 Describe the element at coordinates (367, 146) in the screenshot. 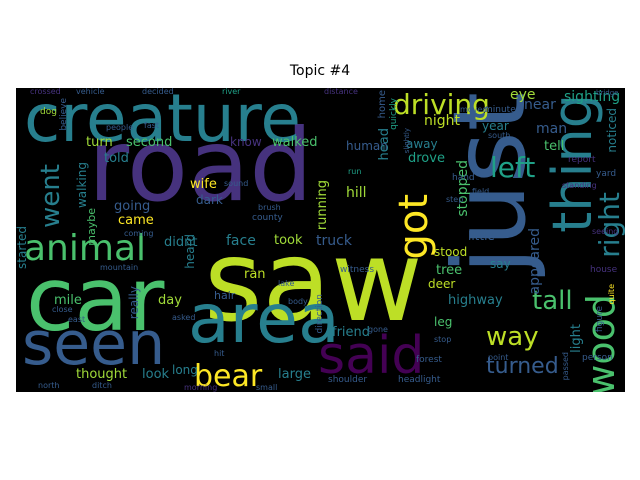

I see `word-human: human` at that location.